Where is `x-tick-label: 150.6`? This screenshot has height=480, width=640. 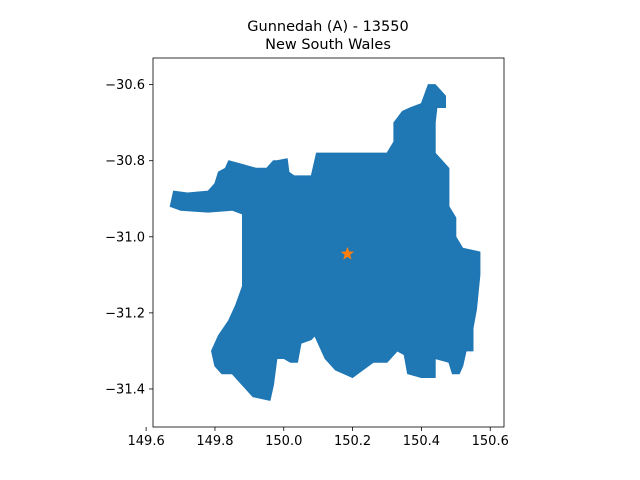
x-tick-label: 150.6 is located at coordinates (490, 441).